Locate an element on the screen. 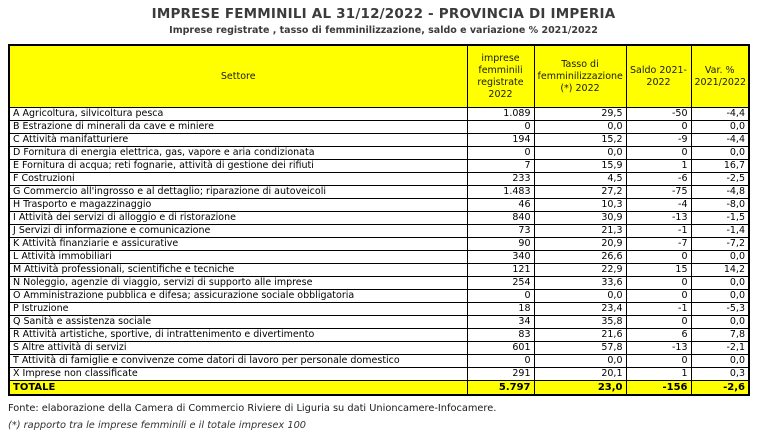 Image resolution: width=767 pixels, height=444 pixels. value-cell: 34 is located at coordinates (500, 322).